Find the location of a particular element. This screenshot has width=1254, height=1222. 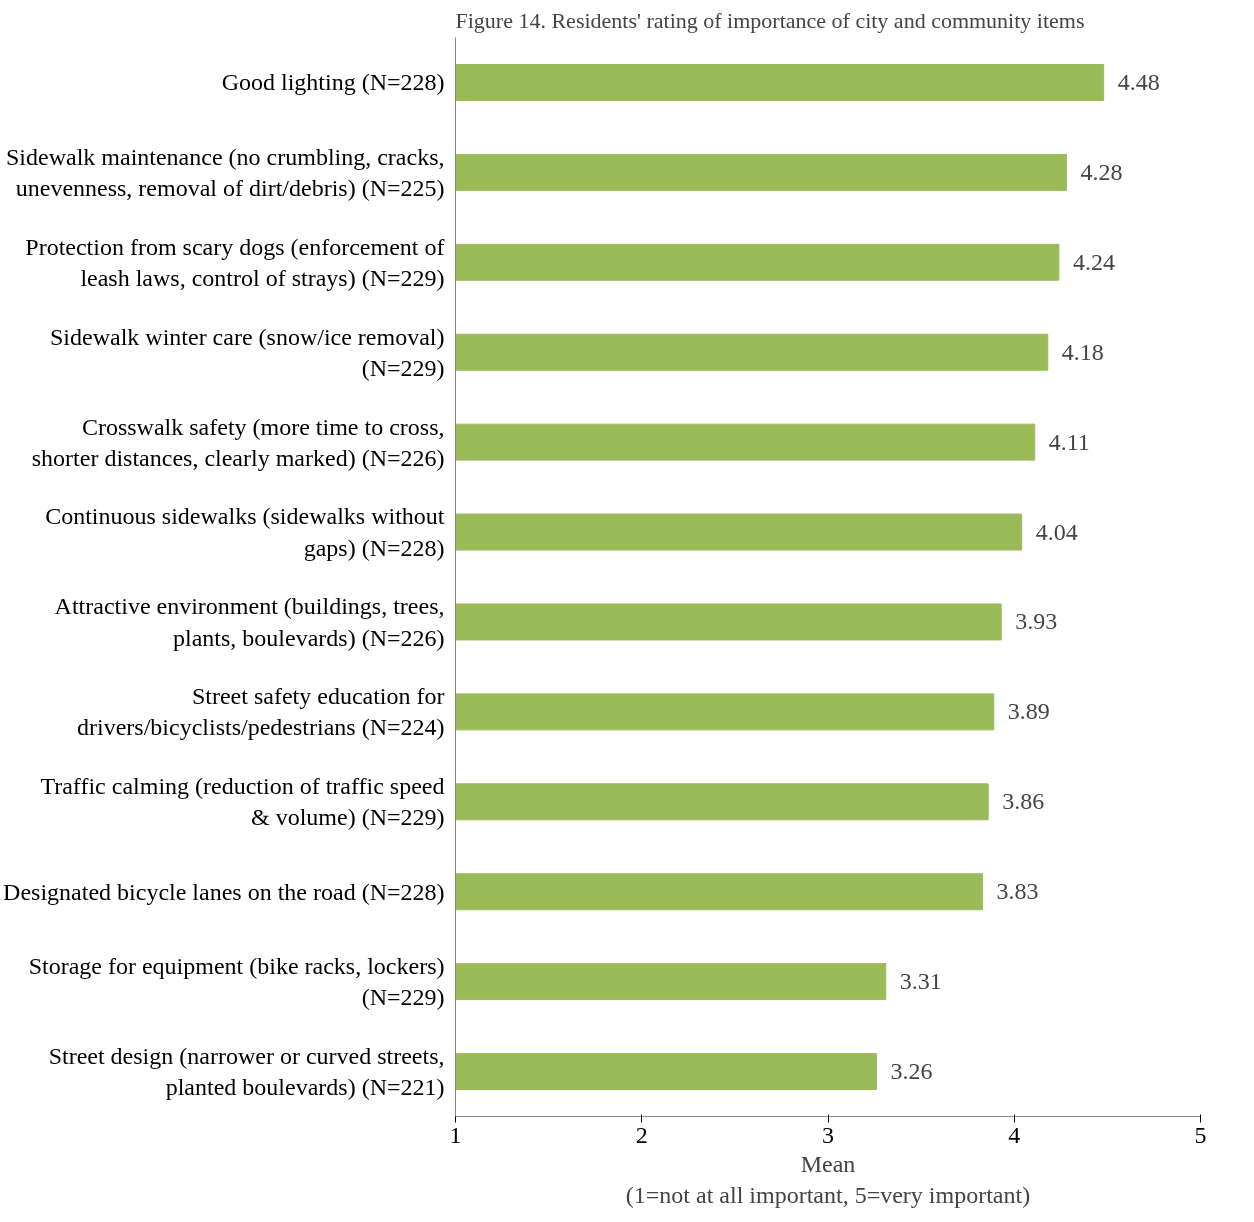

y-tick-label: Continuous sidewalks (sidewalks without gaps) (N=228) is located at coordinates (245, 532).